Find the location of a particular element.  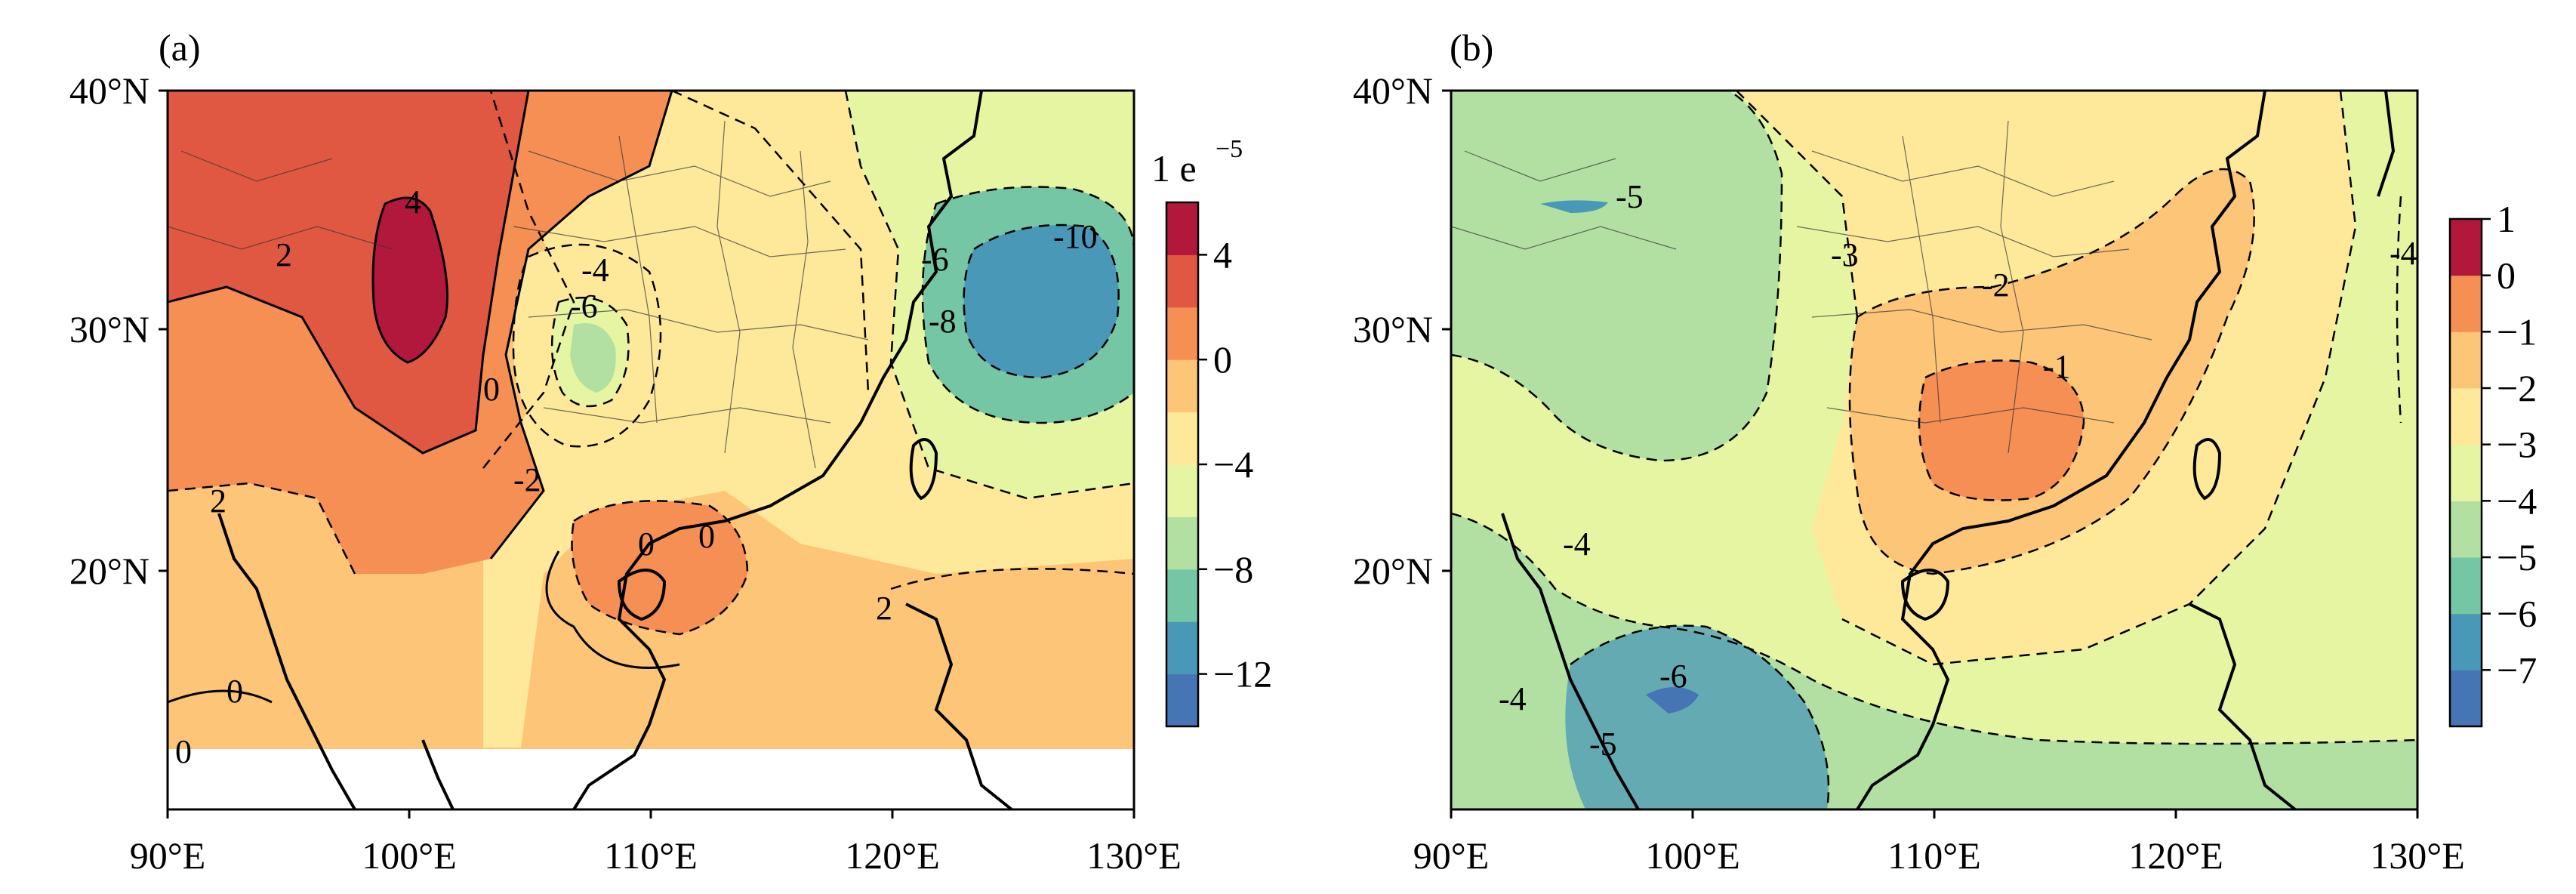

panel-a-province-lines is located at coordinates (518, 294).